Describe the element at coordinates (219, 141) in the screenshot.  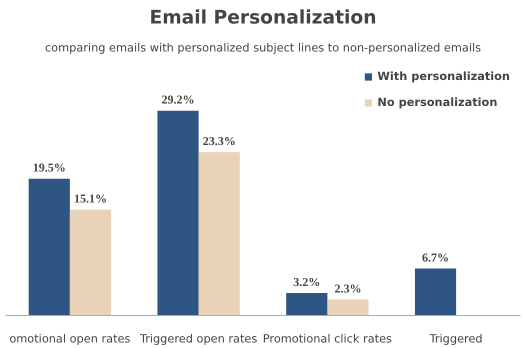
I see `data-label: 23.3%` at that location.